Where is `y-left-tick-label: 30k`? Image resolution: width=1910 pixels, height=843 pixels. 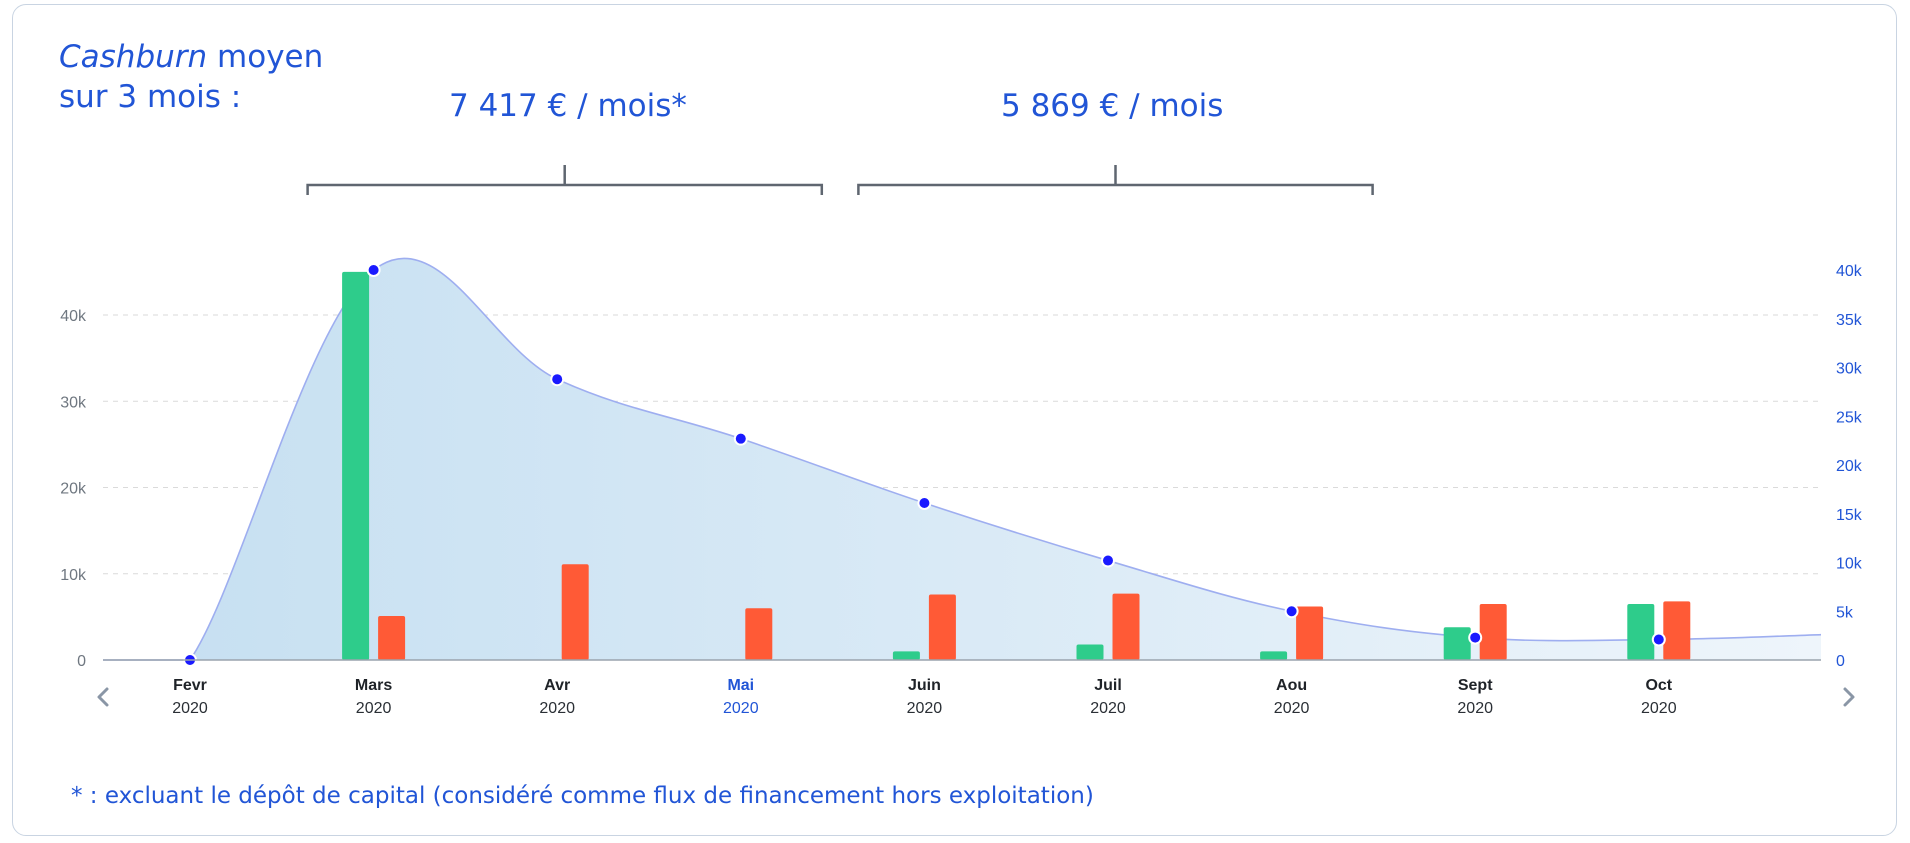 y-left-tick-label: 30k is located at coordinates (73, 402).